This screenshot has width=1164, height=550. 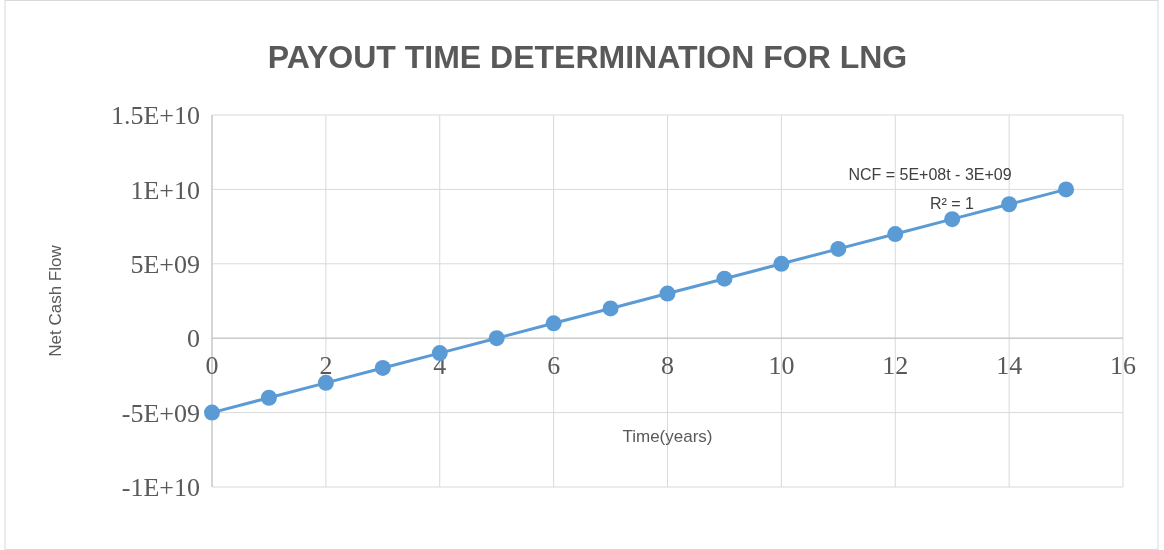 What do you see at coordinates (554, 366) in the screenshot?
I see `x-tick-label: 6` at bounding box center [554, 366].